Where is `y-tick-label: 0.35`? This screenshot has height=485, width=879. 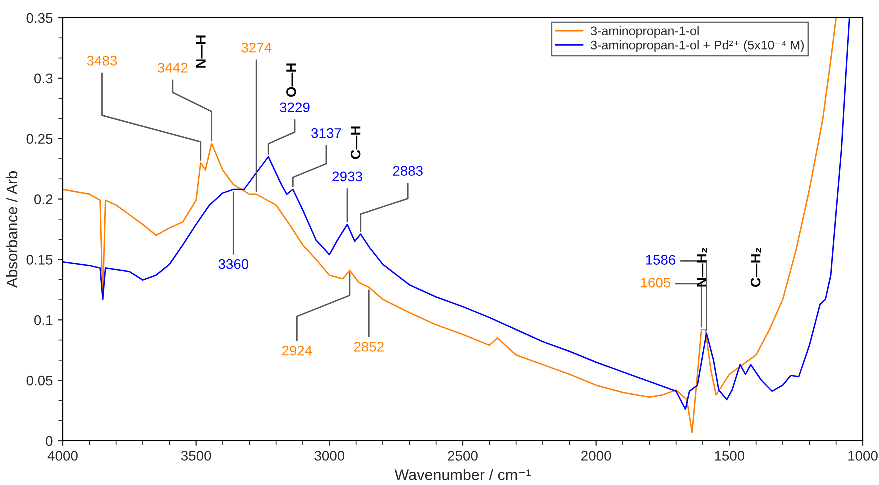
y-tick-label: 0.35 is located at coordinates (39, 18).